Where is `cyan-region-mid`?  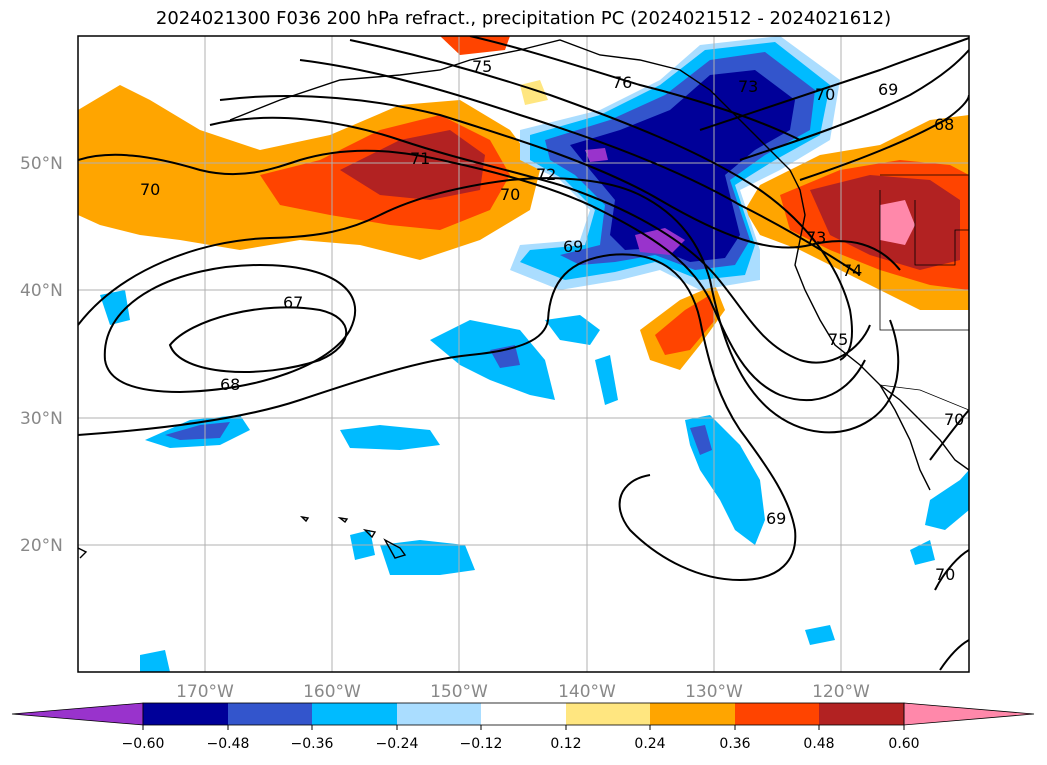
cyan-region-mid is located at coordinates (492, 360).